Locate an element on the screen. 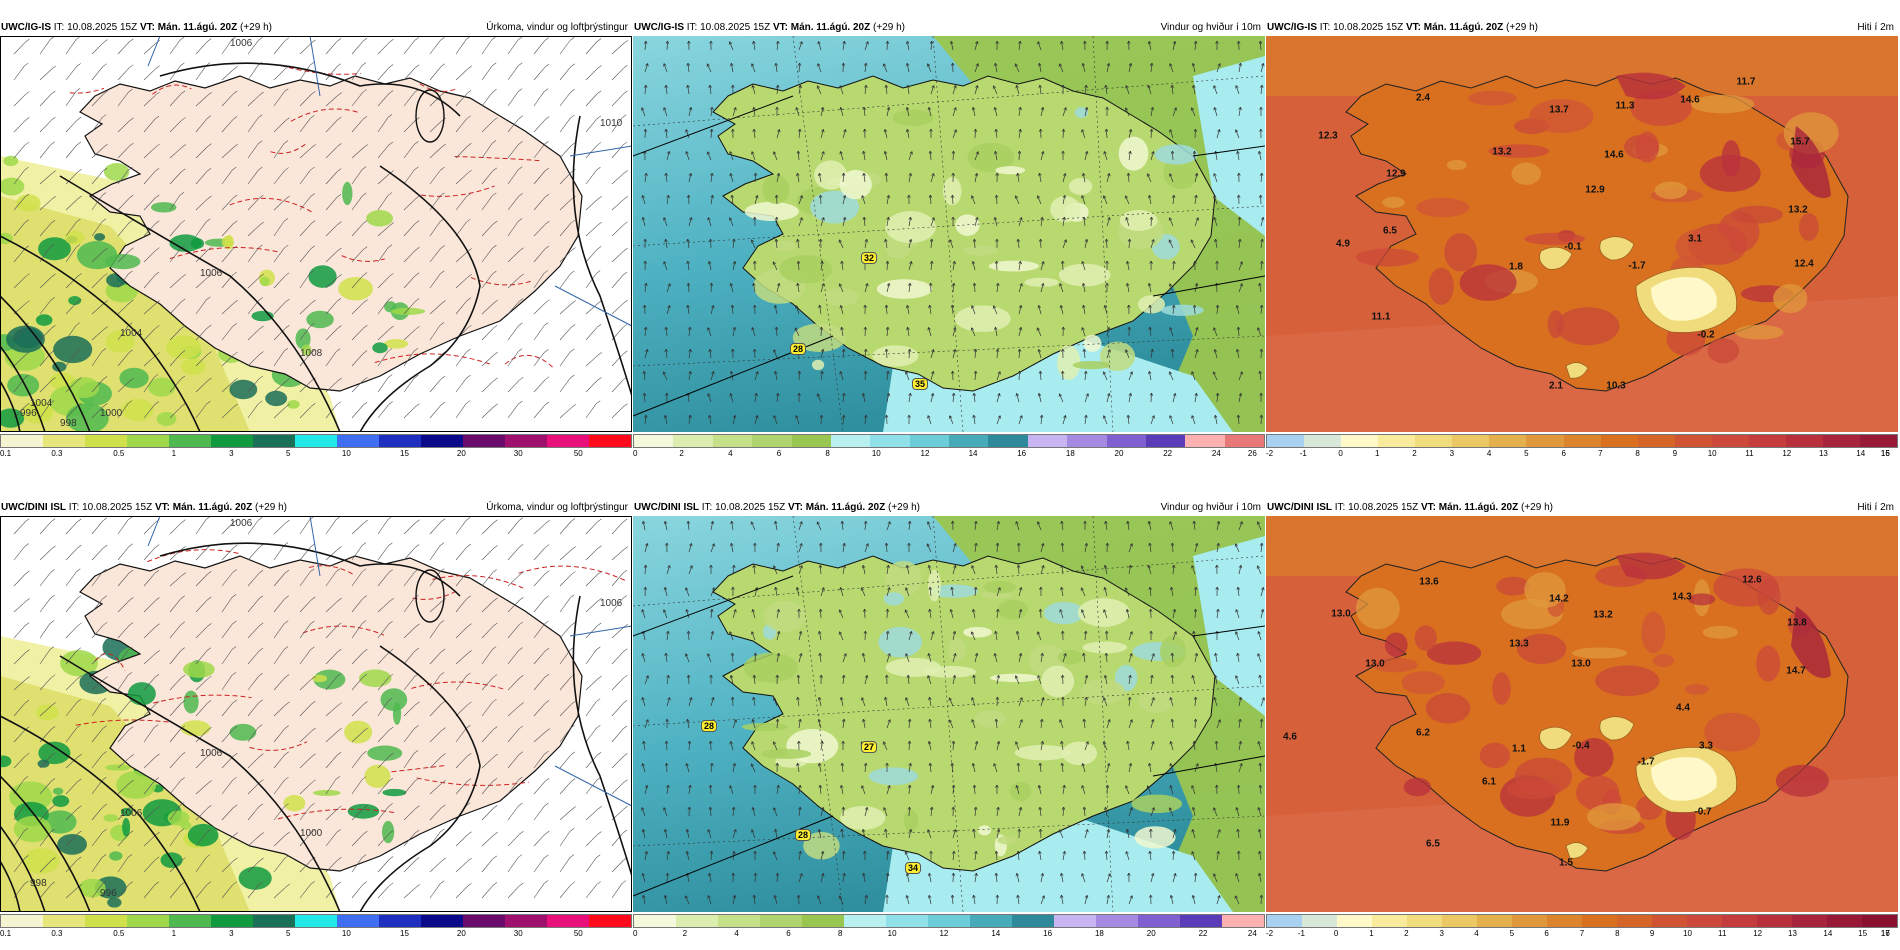  temperature-value-label: 6.5 is located at coordinates (1390, 231).